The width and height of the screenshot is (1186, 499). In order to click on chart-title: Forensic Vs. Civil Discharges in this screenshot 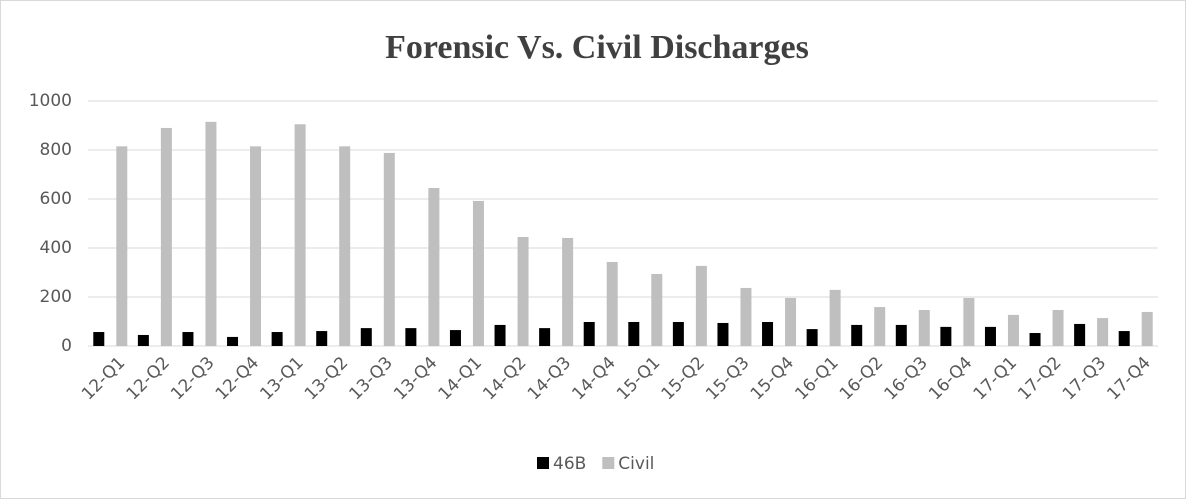, I will do `click(597, 47)`.